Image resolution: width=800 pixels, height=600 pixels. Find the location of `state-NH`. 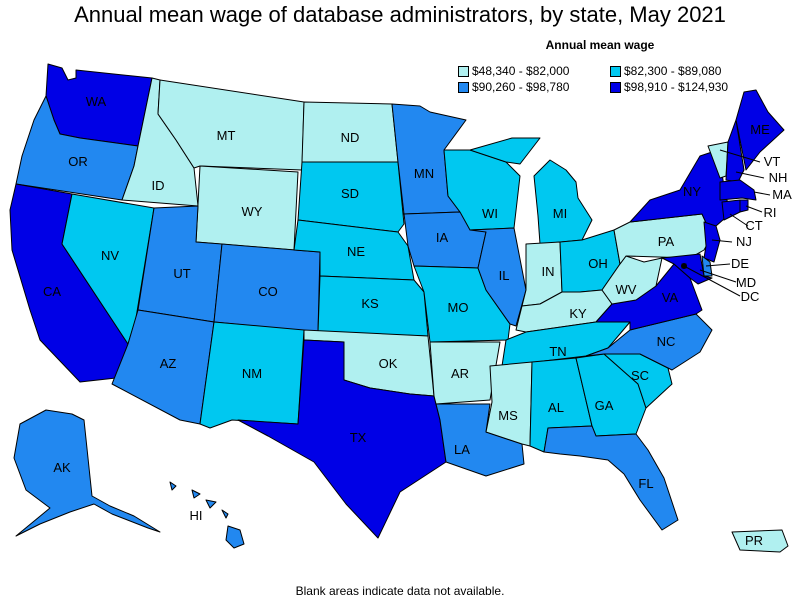

state-NH is located at coordinates (735, 151).